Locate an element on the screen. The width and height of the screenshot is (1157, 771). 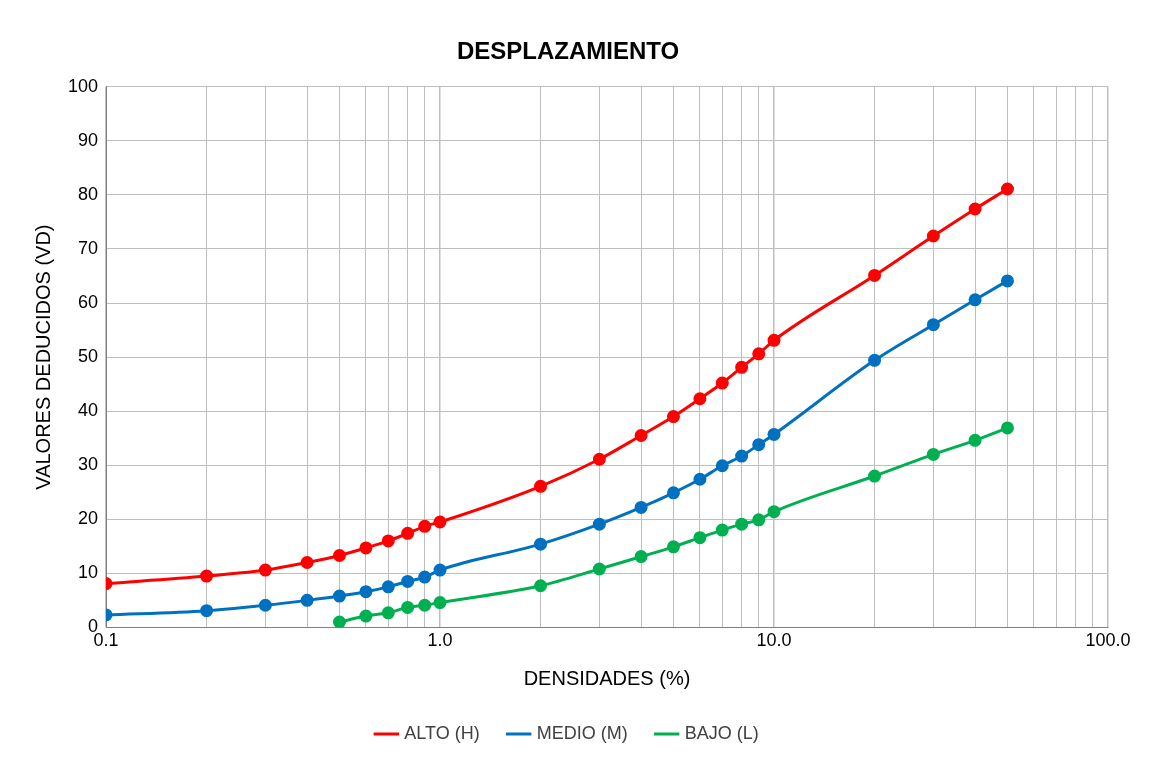
y-tick-label: 50 is located at coordinates (88, 356).